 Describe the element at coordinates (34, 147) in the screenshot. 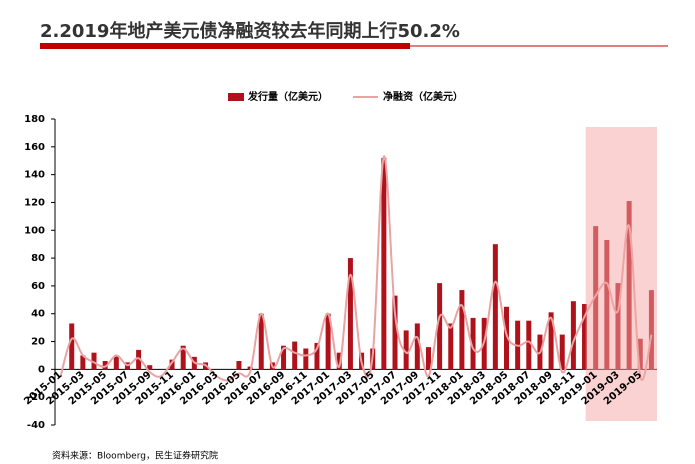

I see `y-tick-label: 160` at that location.